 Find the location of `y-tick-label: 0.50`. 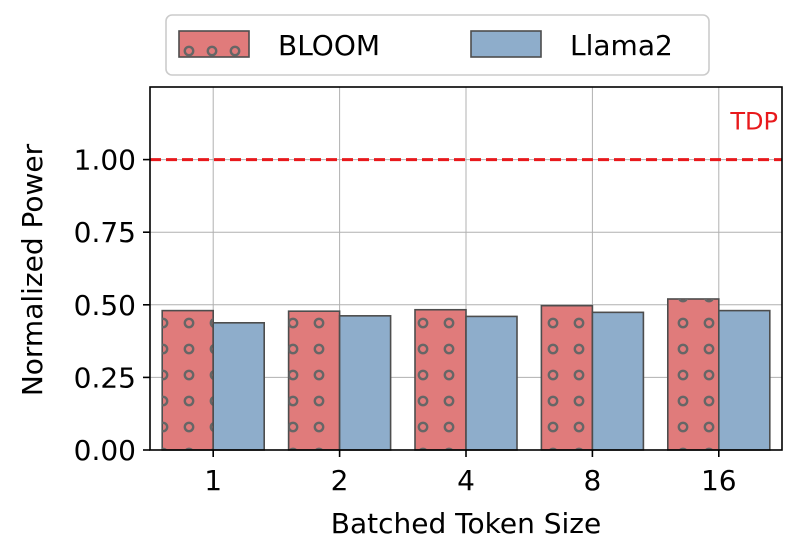

y-tick-label: 0.50 is located at coordinates (105, 305).